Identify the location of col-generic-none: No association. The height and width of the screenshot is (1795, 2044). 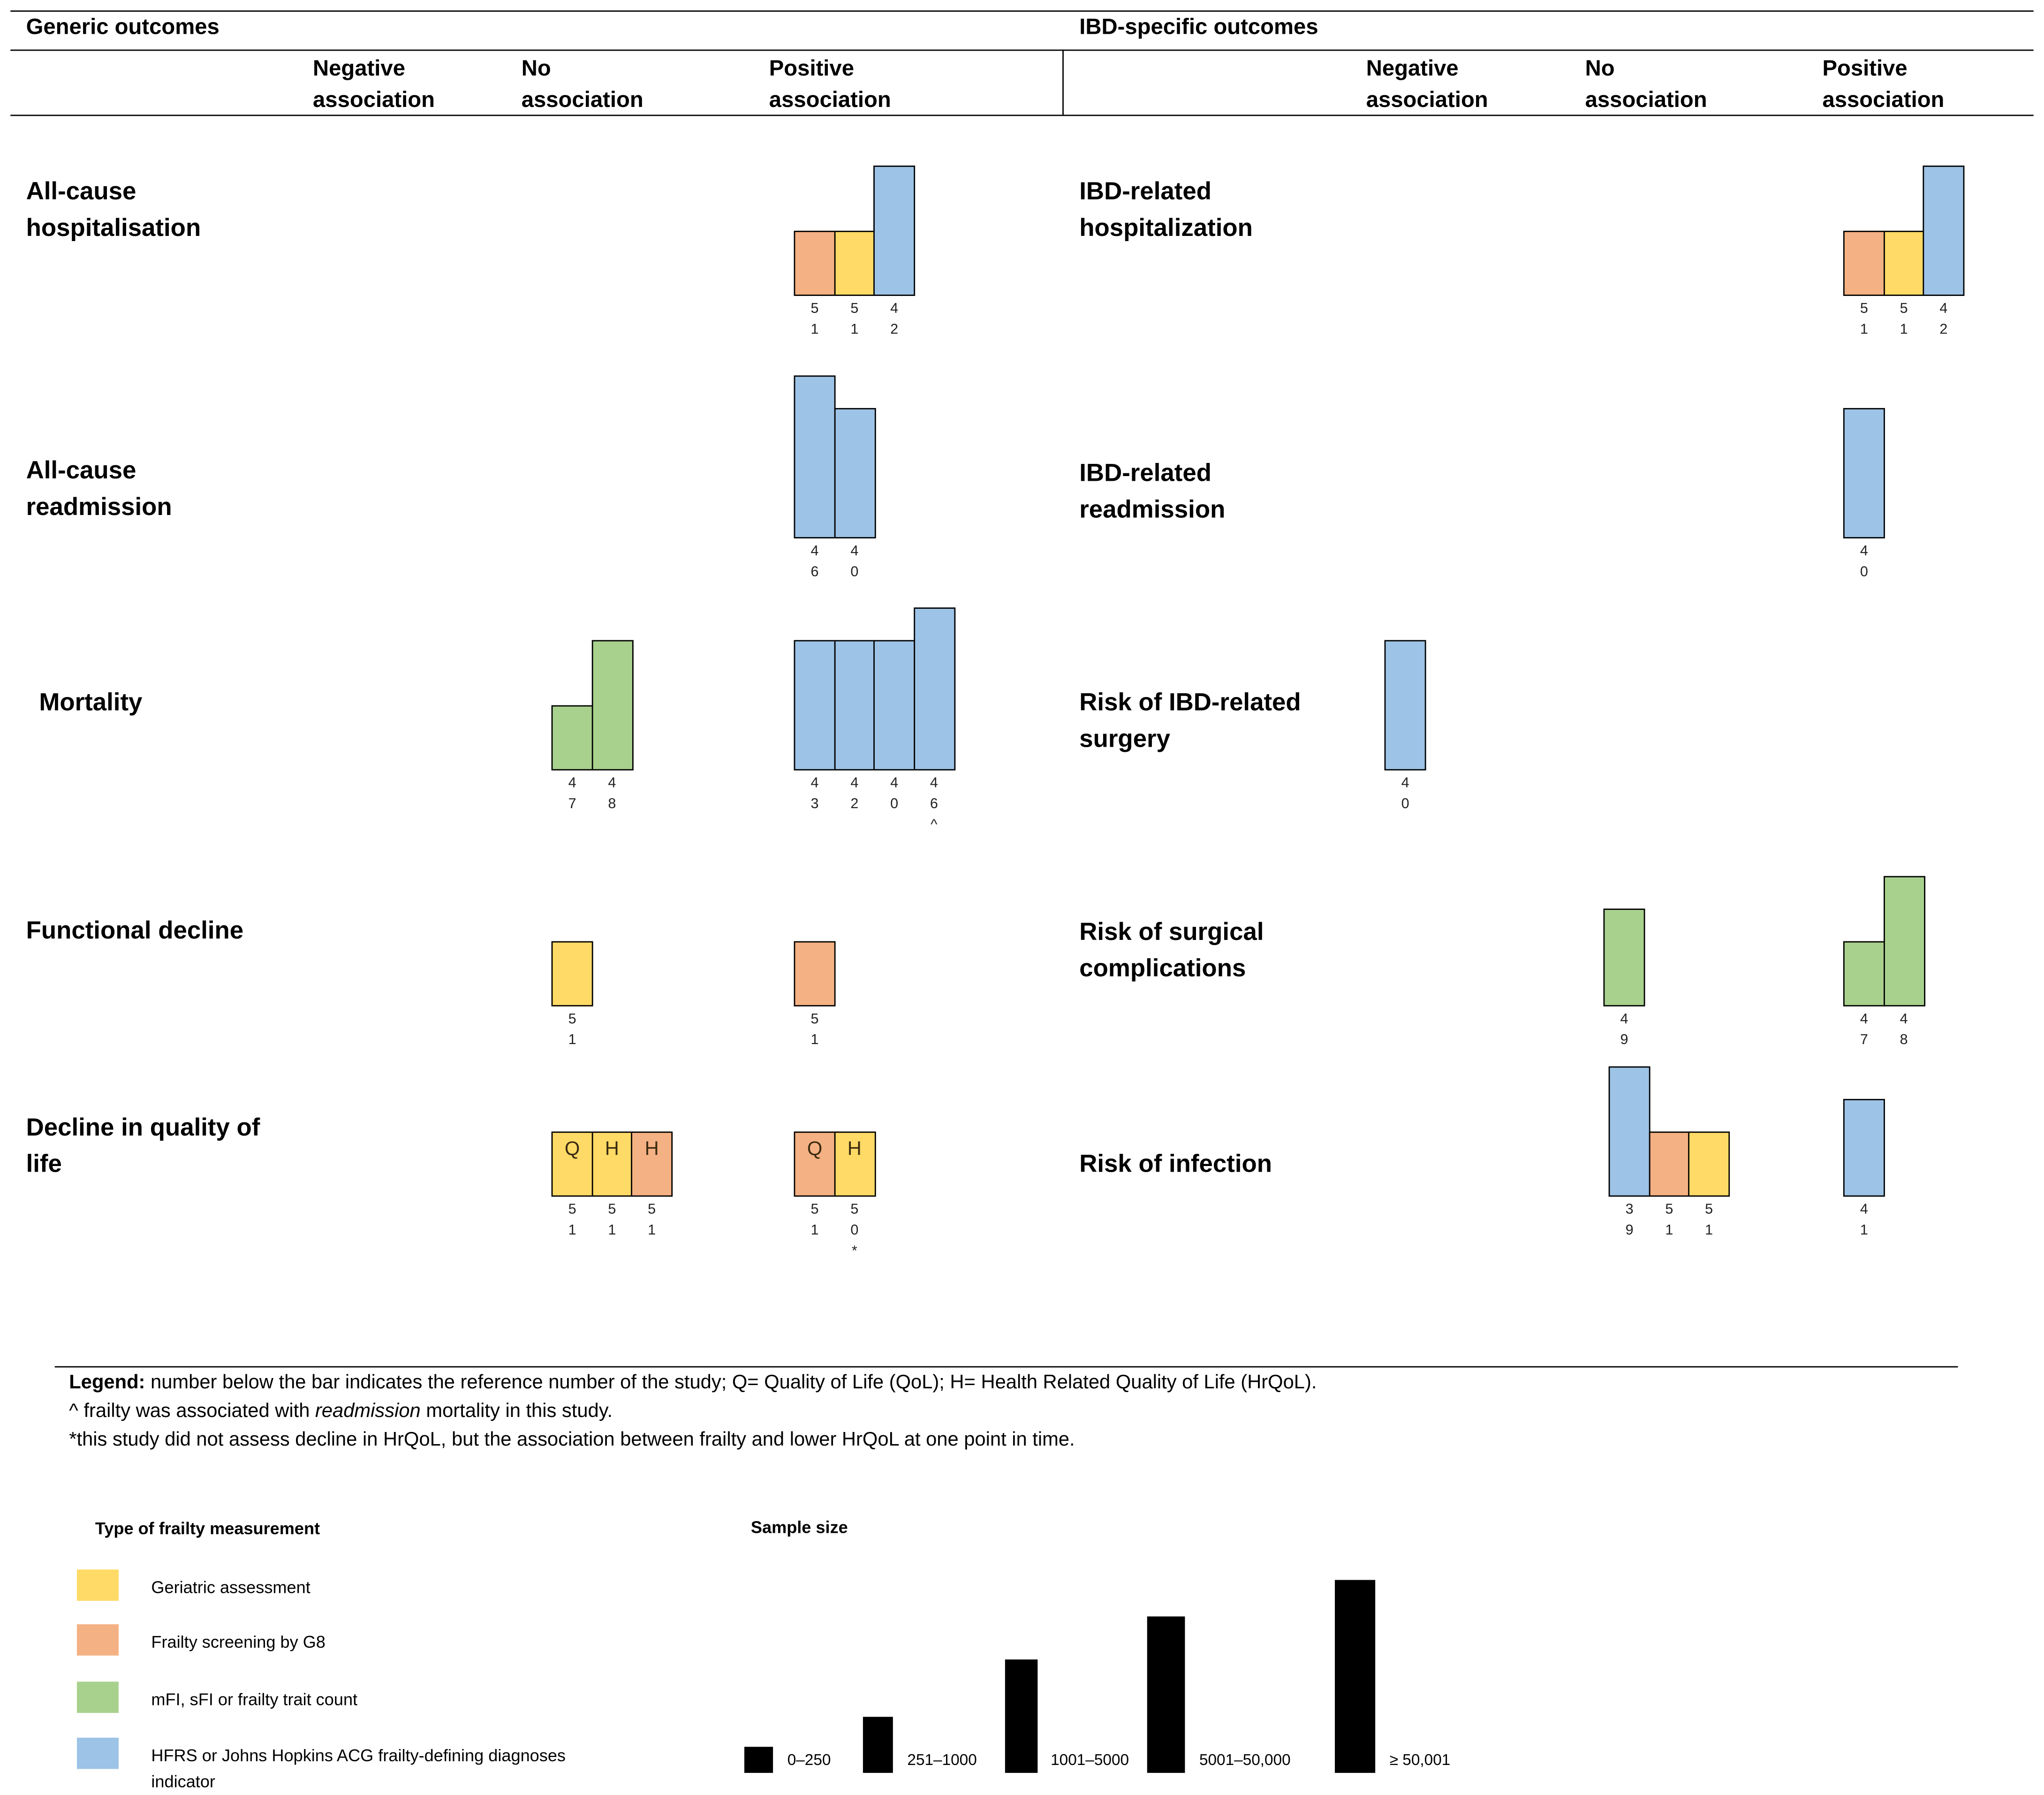
(582, 84).